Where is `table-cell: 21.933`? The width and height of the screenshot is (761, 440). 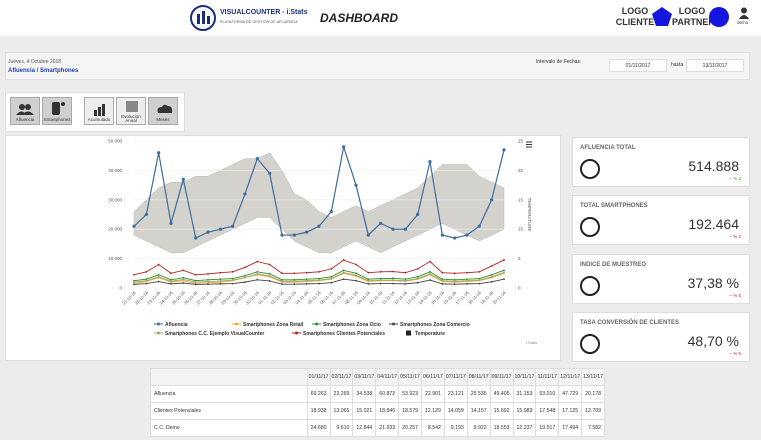 table-cell: 21.933 is located at coordinates (387, 428).